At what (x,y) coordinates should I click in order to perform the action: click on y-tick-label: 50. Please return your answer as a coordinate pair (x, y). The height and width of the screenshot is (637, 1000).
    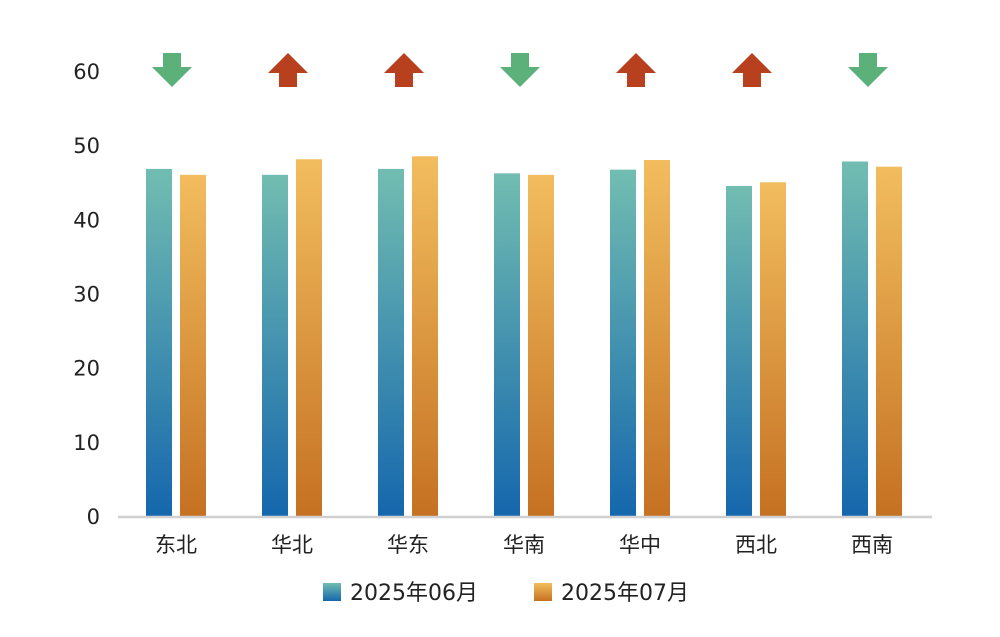
    Looking at the image, I should click on (86, 146).